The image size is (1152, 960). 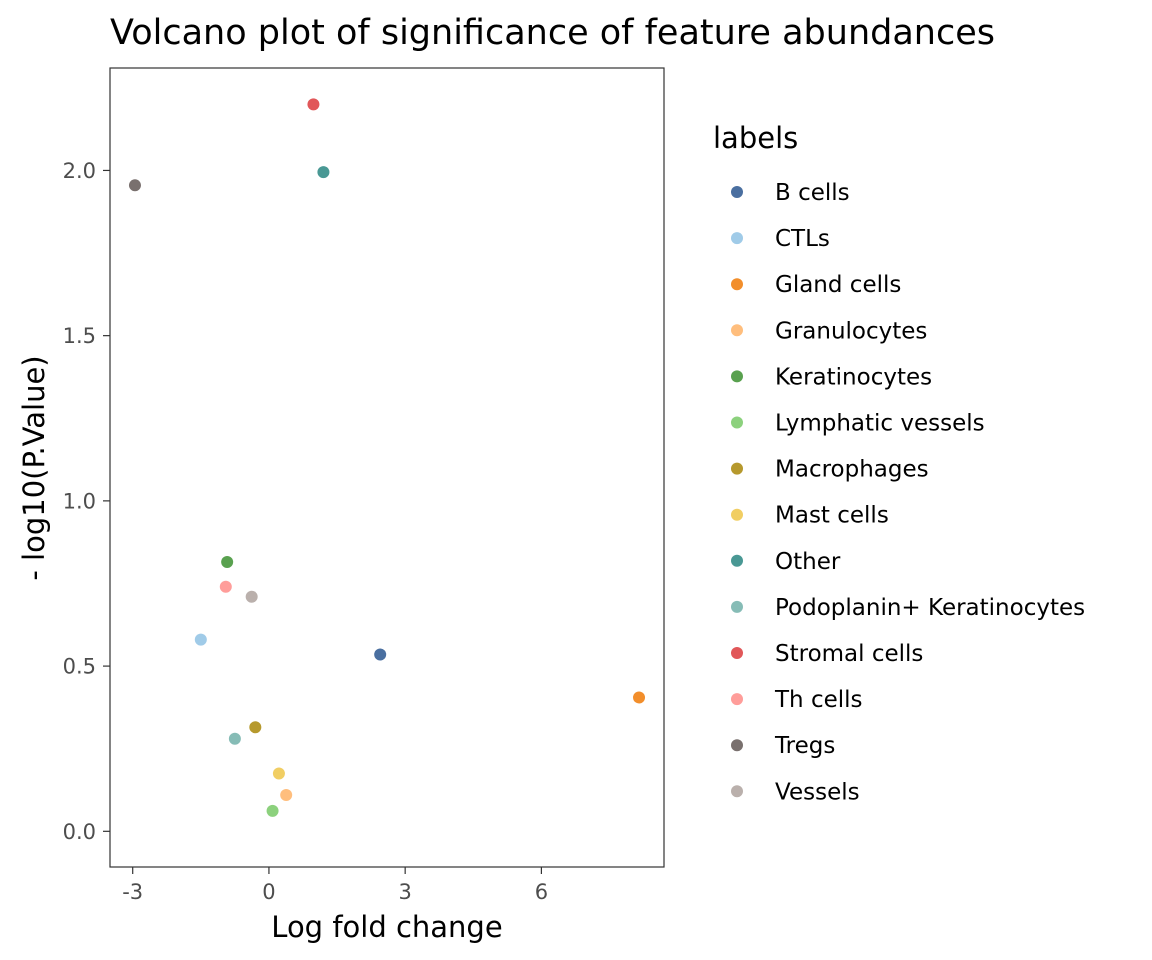 What do you see at coordinates (851, 331) in the screenshot?
I see `legend-label: Granulocytes` at bounding box center [851, 331].